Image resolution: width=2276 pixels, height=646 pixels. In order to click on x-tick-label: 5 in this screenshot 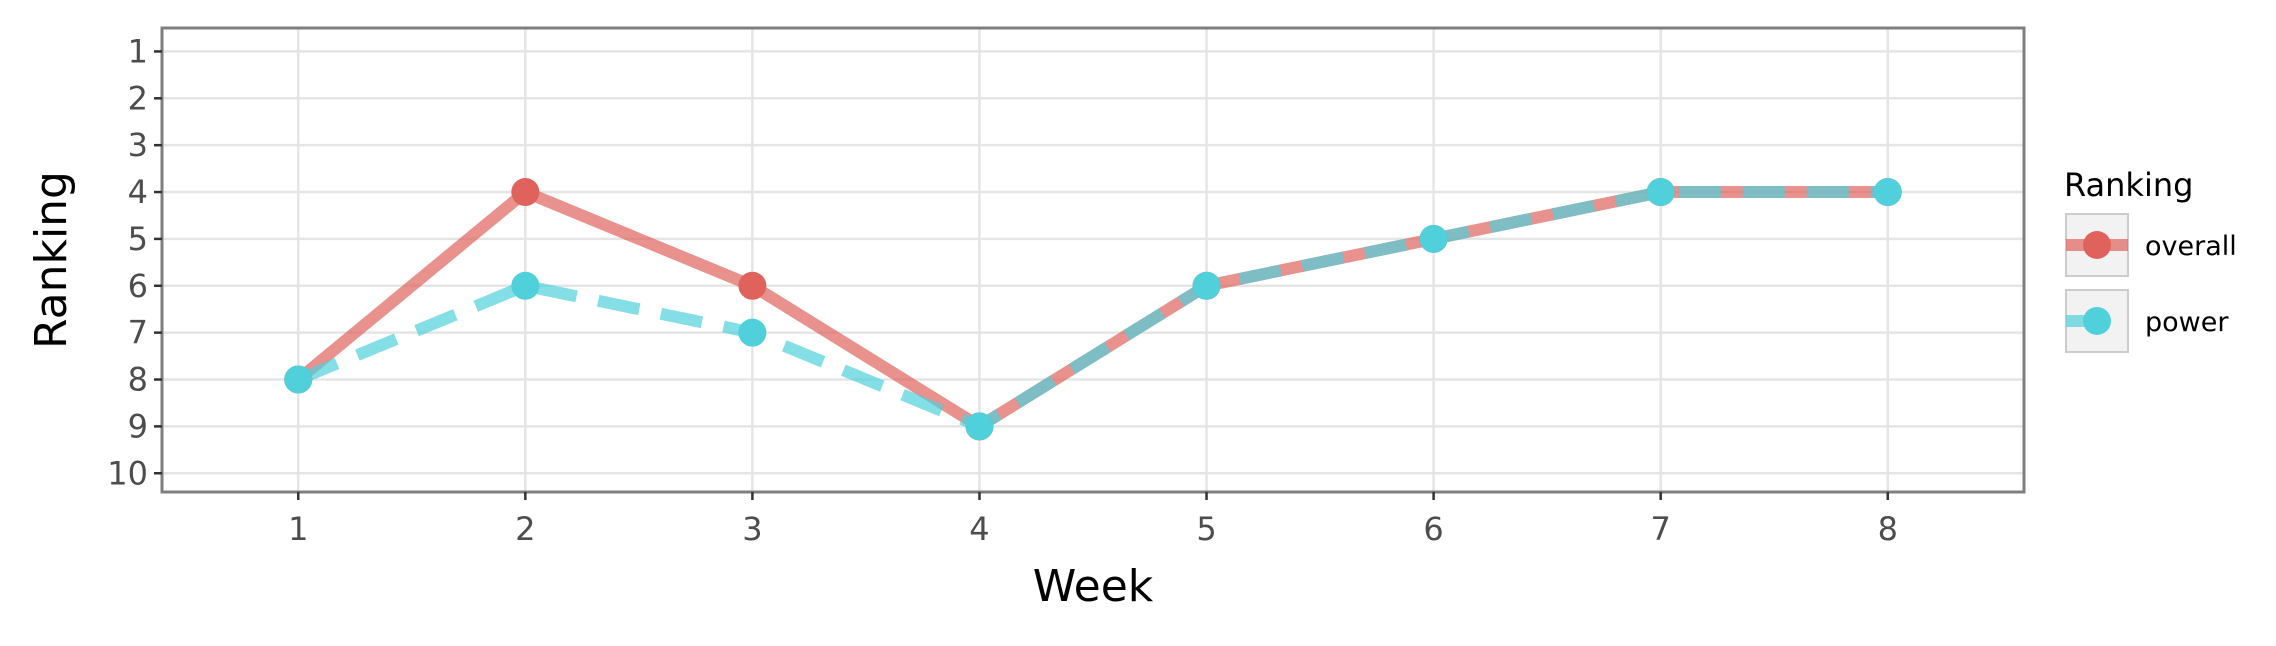, I will do `click(1206, 529)`.